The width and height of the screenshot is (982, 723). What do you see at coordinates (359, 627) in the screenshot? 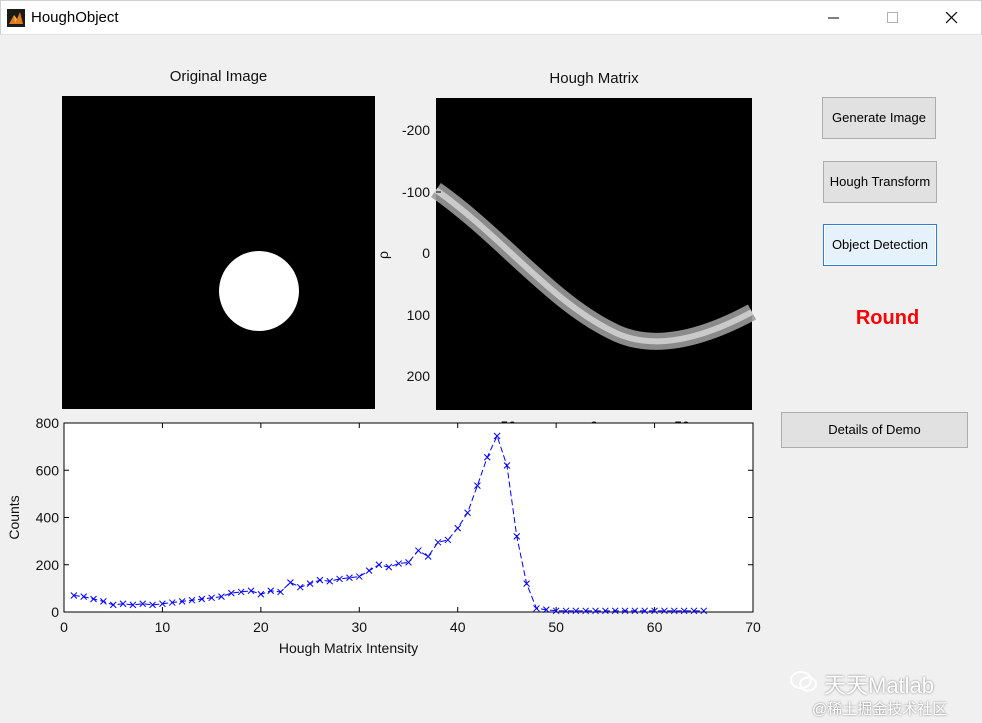
I see `x-tick-label: 30` at bounding box center [359, 627].